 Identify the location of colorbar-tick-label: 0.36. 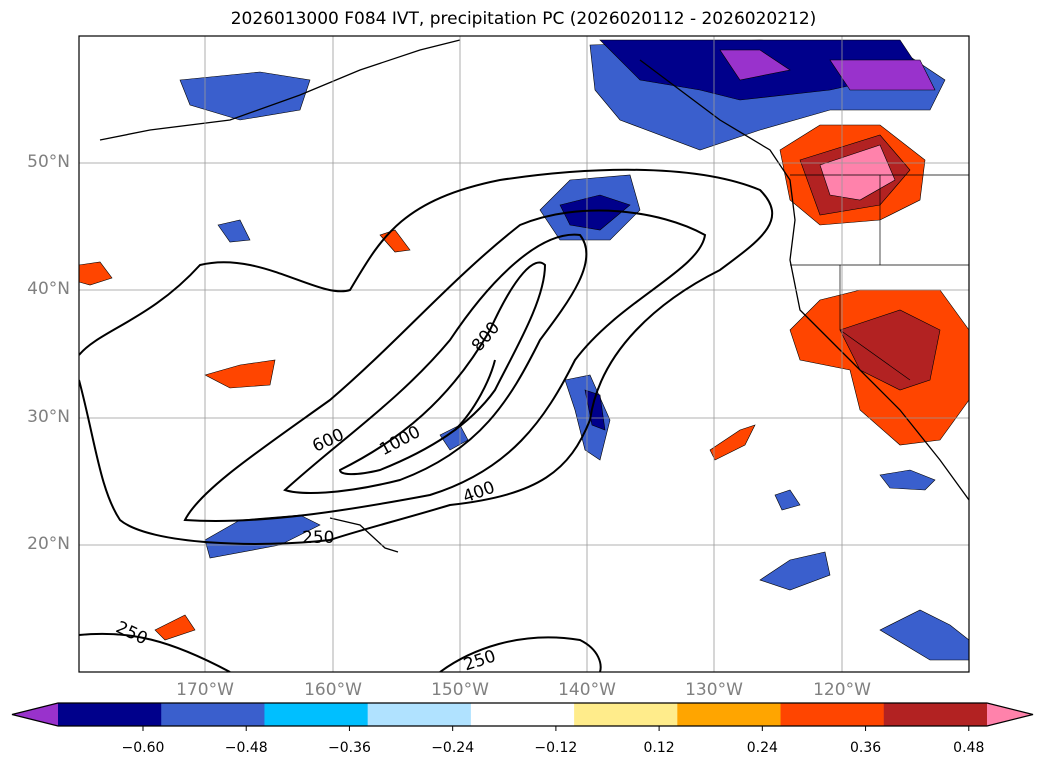
(865, 748).